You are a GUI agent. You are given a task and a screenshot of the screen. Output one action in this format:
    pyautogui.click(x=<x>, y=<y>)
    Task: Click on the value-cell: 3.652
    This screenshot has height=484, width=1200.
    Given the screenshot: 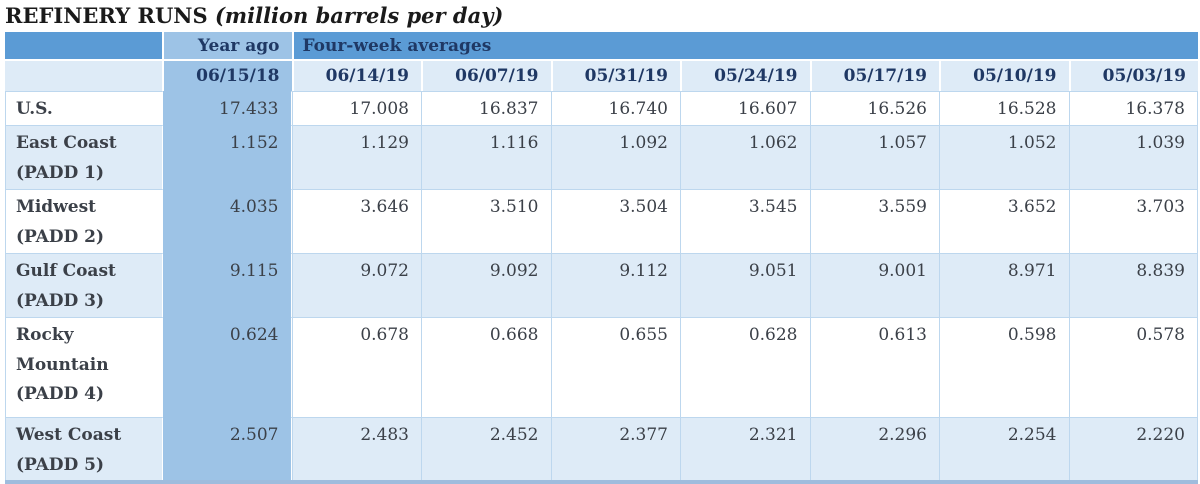 What is the action you would take?
    pyautogui.click(x=1004, y=220)
    